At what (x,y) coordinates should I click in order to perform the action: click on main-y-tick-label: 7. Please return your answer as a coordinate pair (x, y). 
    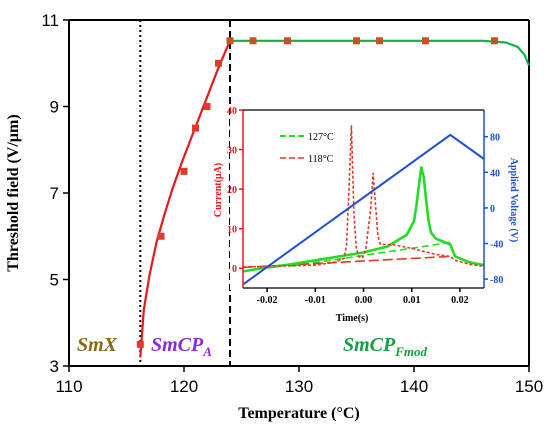
    Looking at the image, I should click on (54, 193).